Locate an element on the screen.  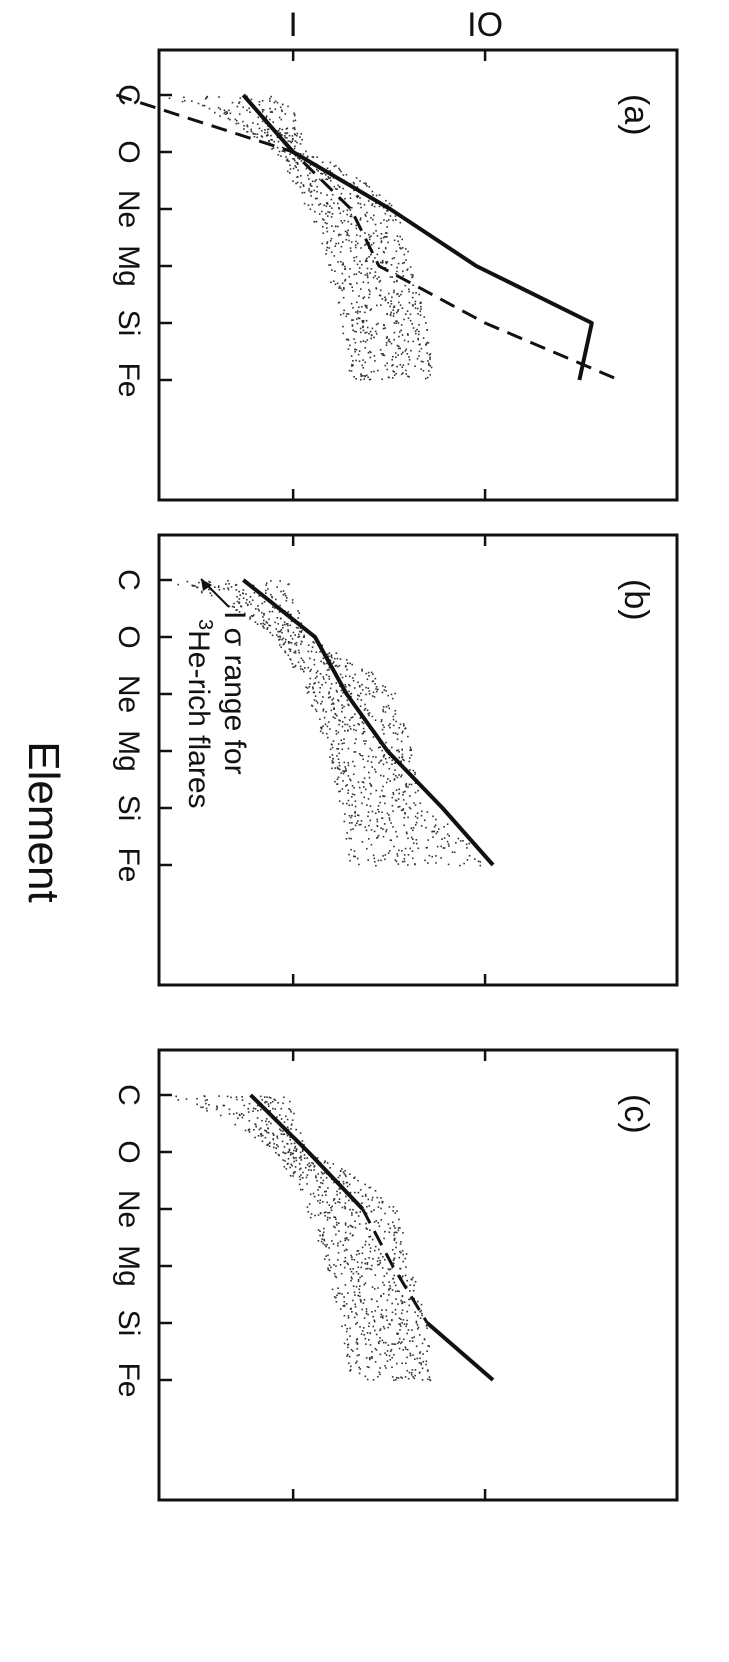
category-label: O is located at coordinates (128, 1151).